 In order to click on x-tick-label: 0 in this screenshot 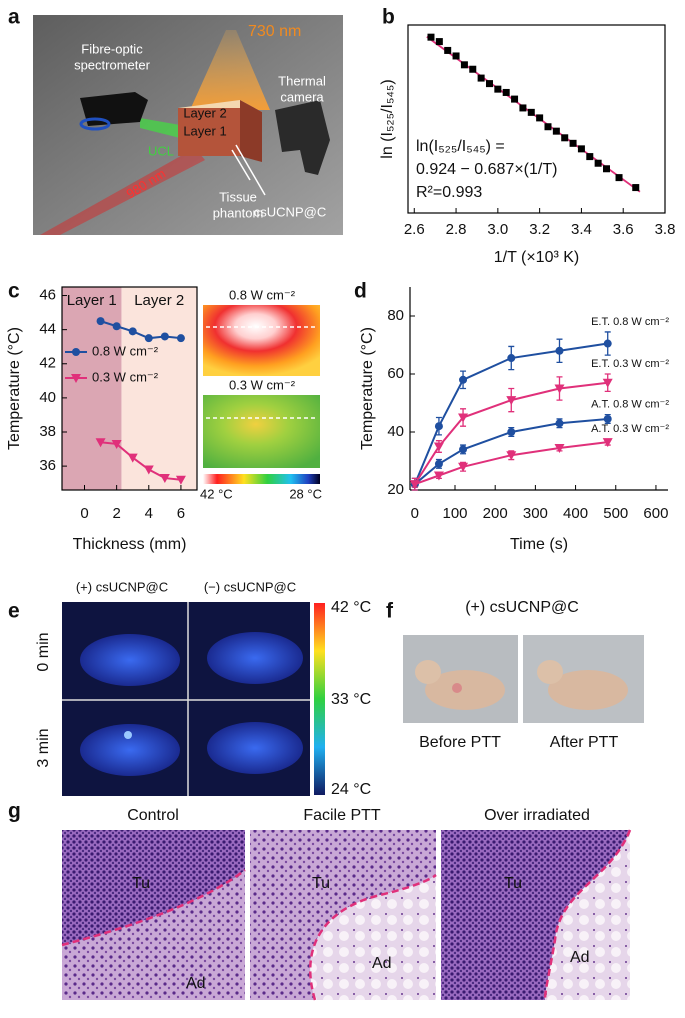, I will do `click(415, 513)`.